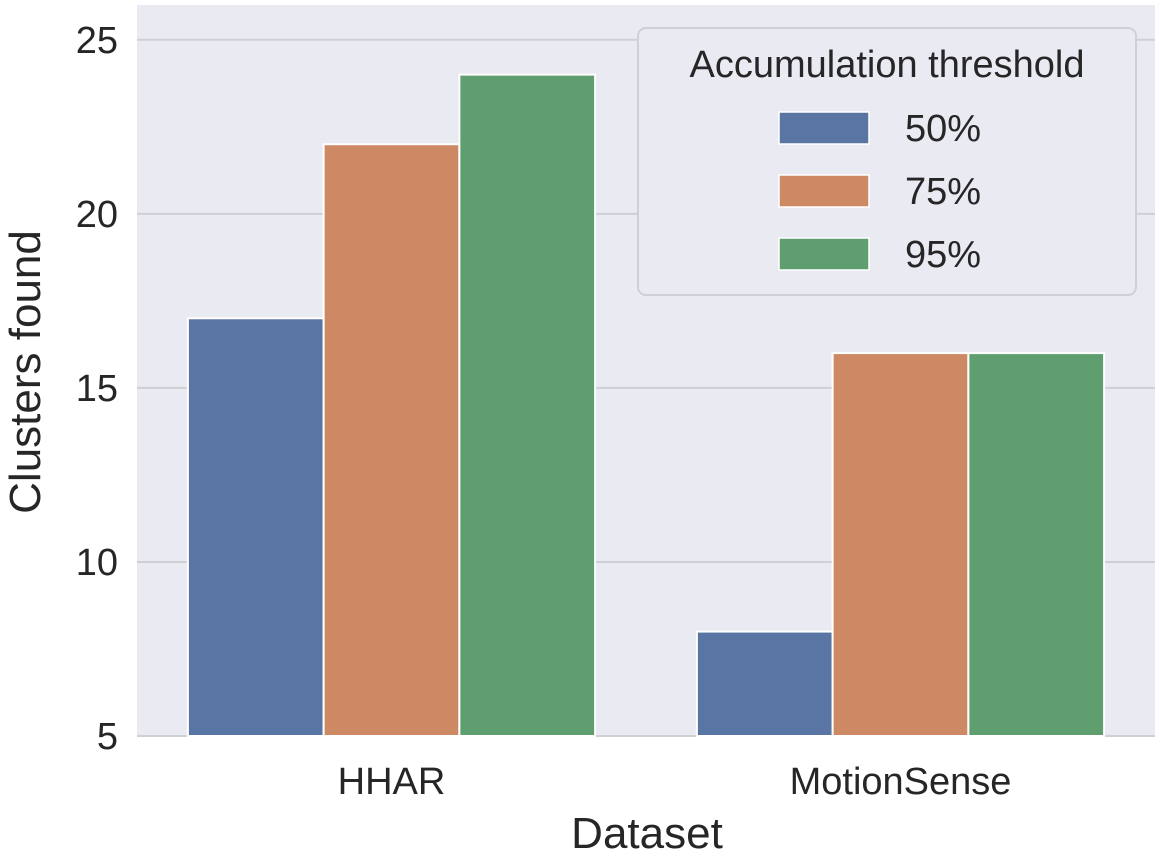 The width and height of the screenshot is (1160, 860). I want to click on legend-title: Accumulation threshold, so click(887, 65).